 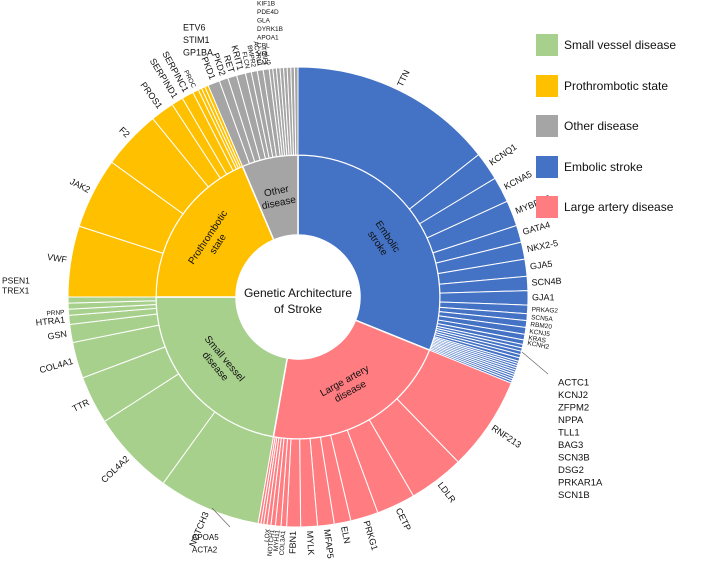 What do you see at coordinates (115, 469) in the screenshot?
I see `gene-label-col4a2: COL4A2` at bounding box center [115, 469].